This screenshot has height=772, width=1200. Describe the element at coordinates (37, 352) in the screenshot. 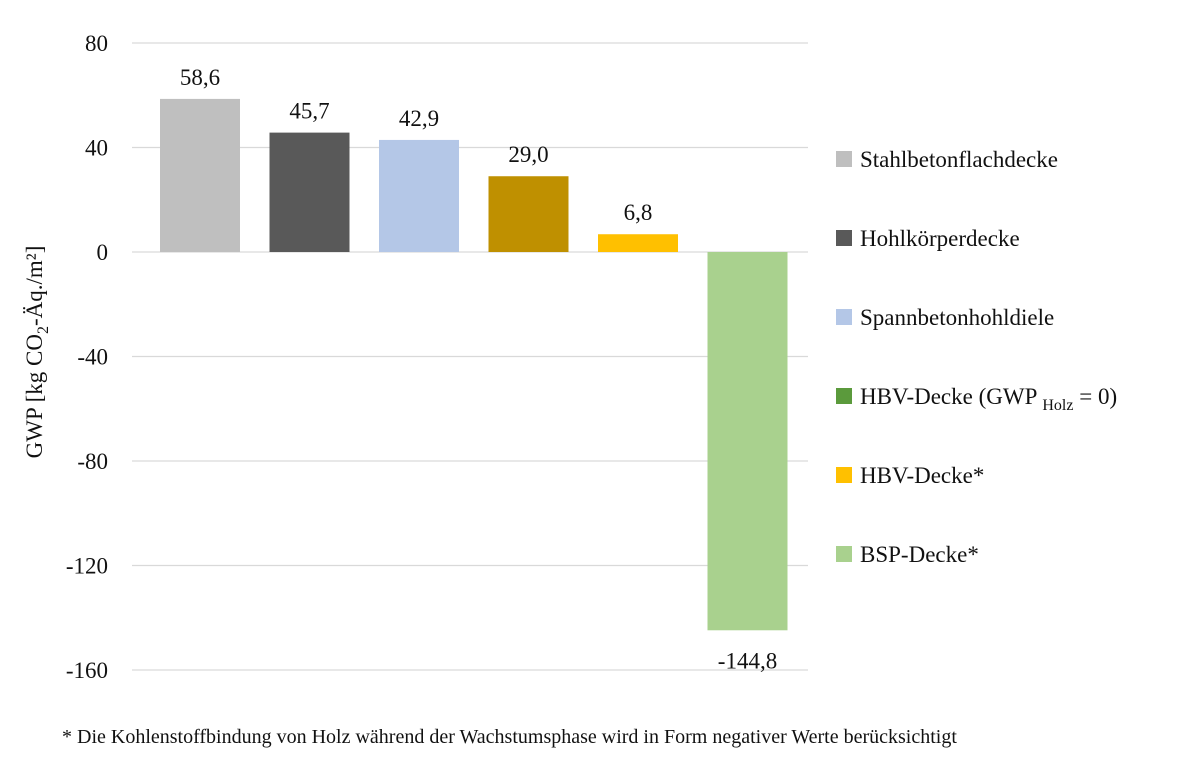

I see `y-axis-label: GWP [kg CO2-Äq./m²]` at that location.